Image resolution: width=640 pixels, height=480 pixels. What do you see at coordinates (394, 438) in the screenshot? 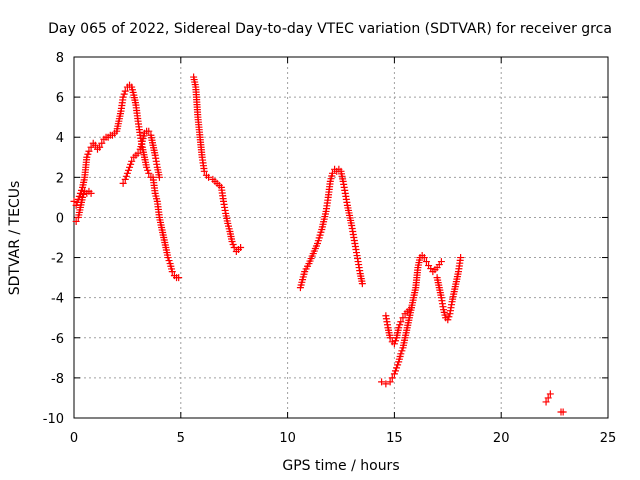
I see `x-tick-label: 15` at bounding box center [394, 438].